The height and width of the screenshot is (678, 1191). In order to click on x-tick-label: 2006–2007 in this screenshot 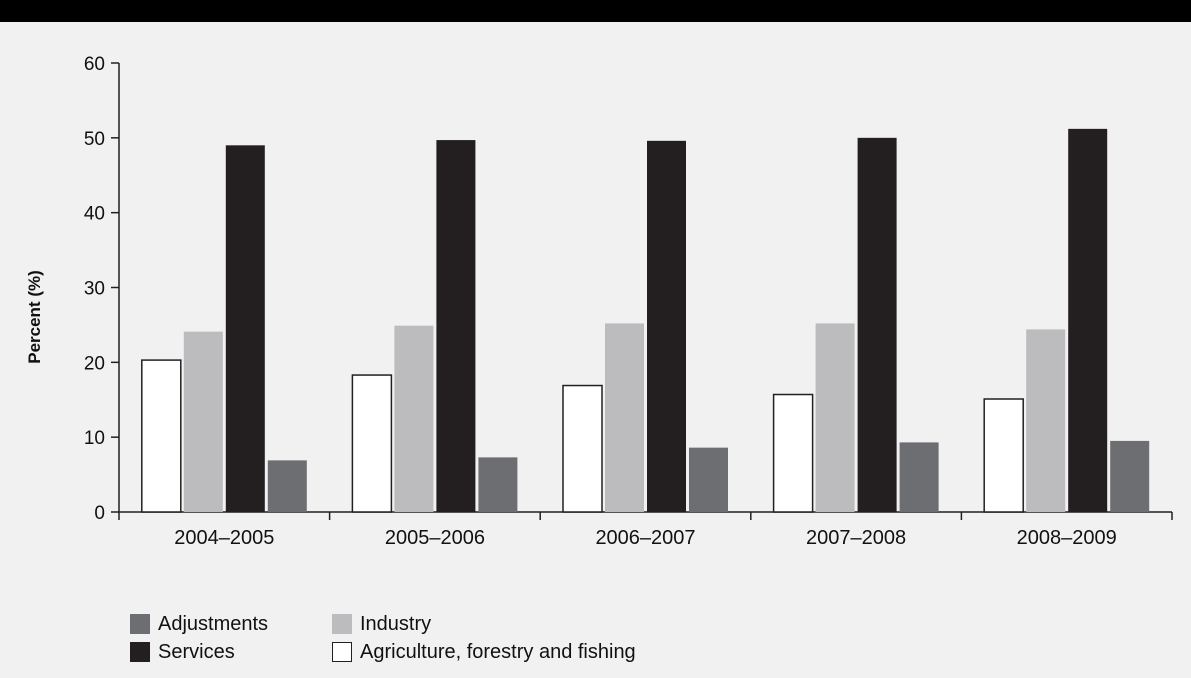, I will do `click(645, 538)`.